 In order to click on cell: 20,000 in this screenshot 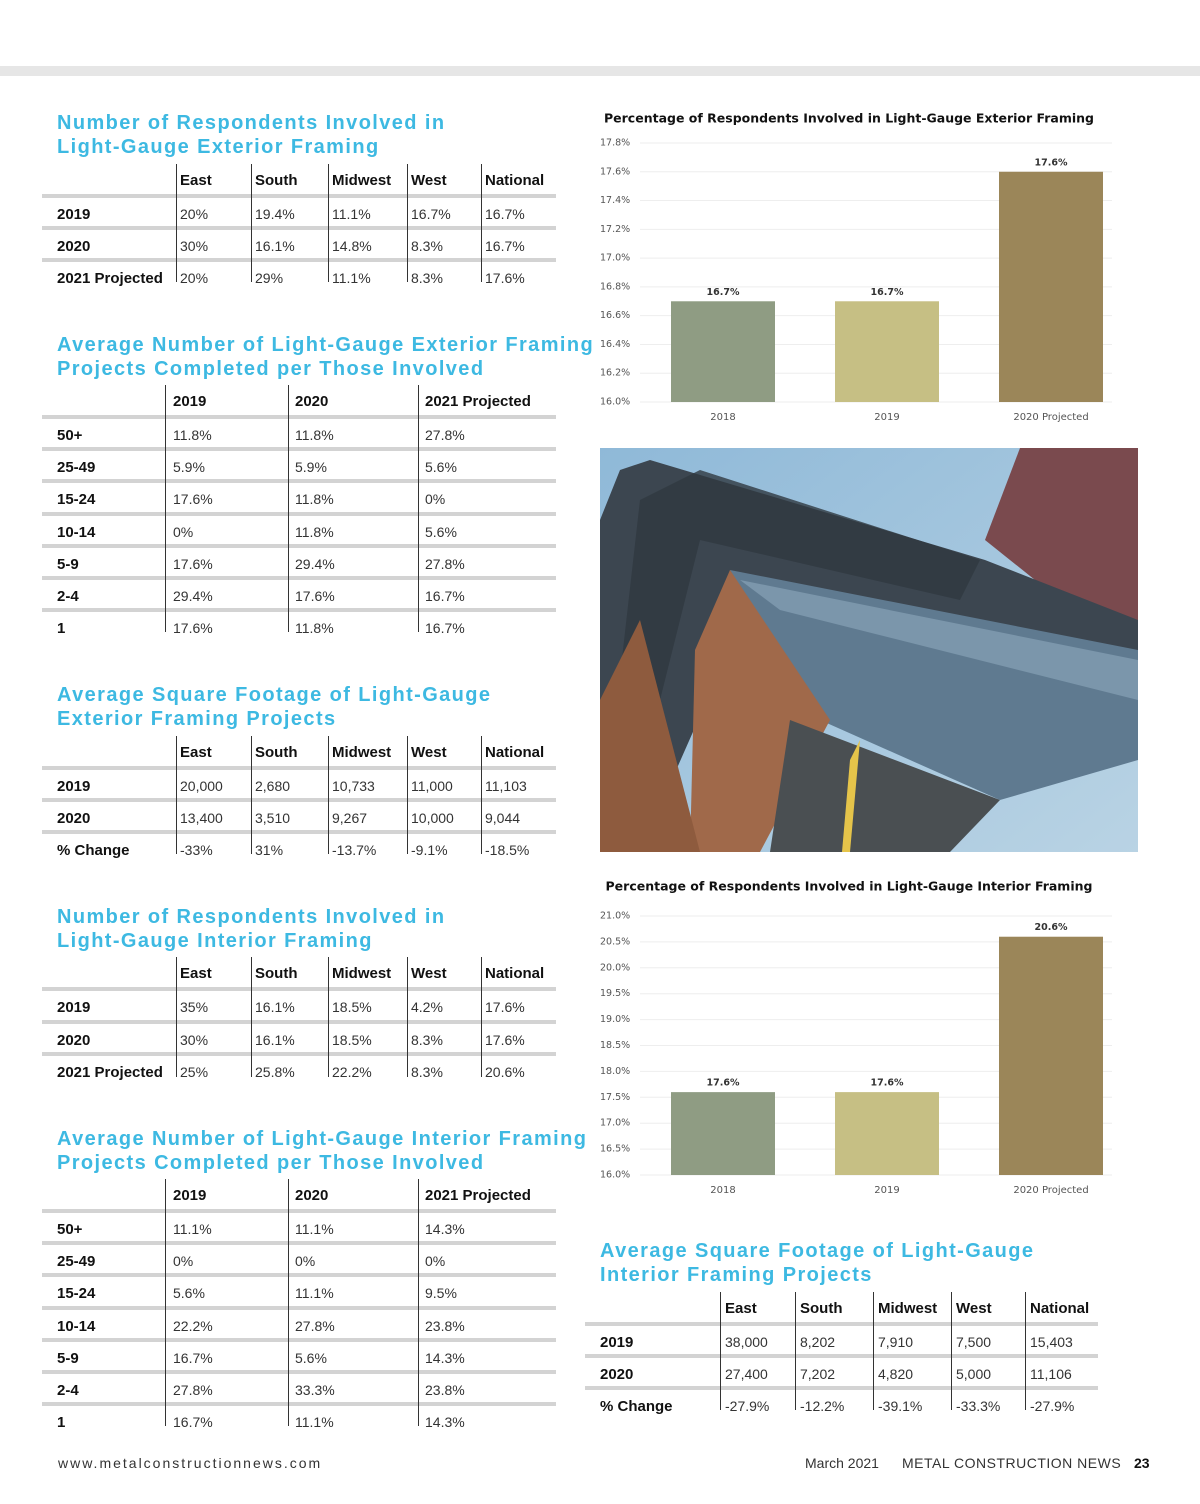, I will do `click(201, 786)`.